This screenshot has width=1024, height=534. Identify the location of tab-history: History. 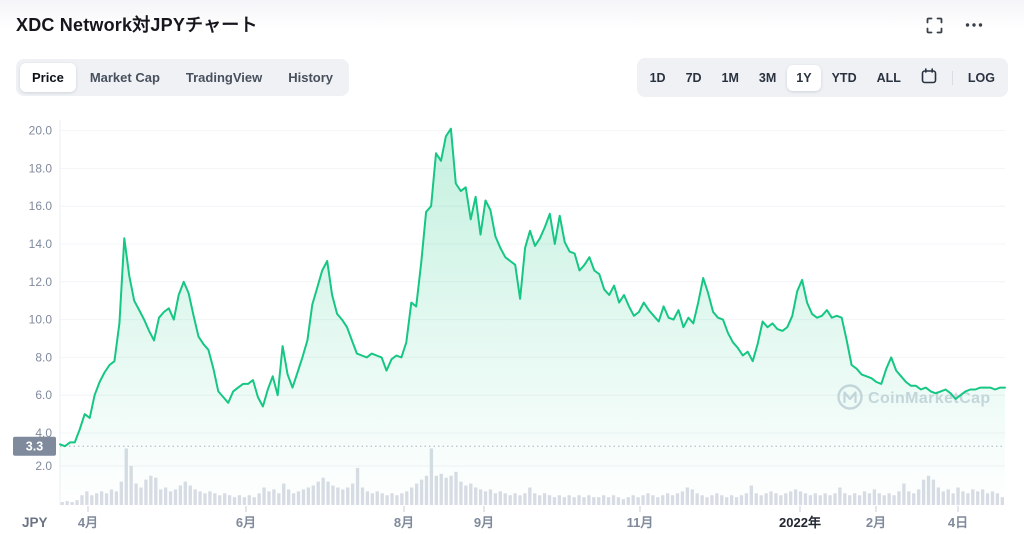
(311, 77).